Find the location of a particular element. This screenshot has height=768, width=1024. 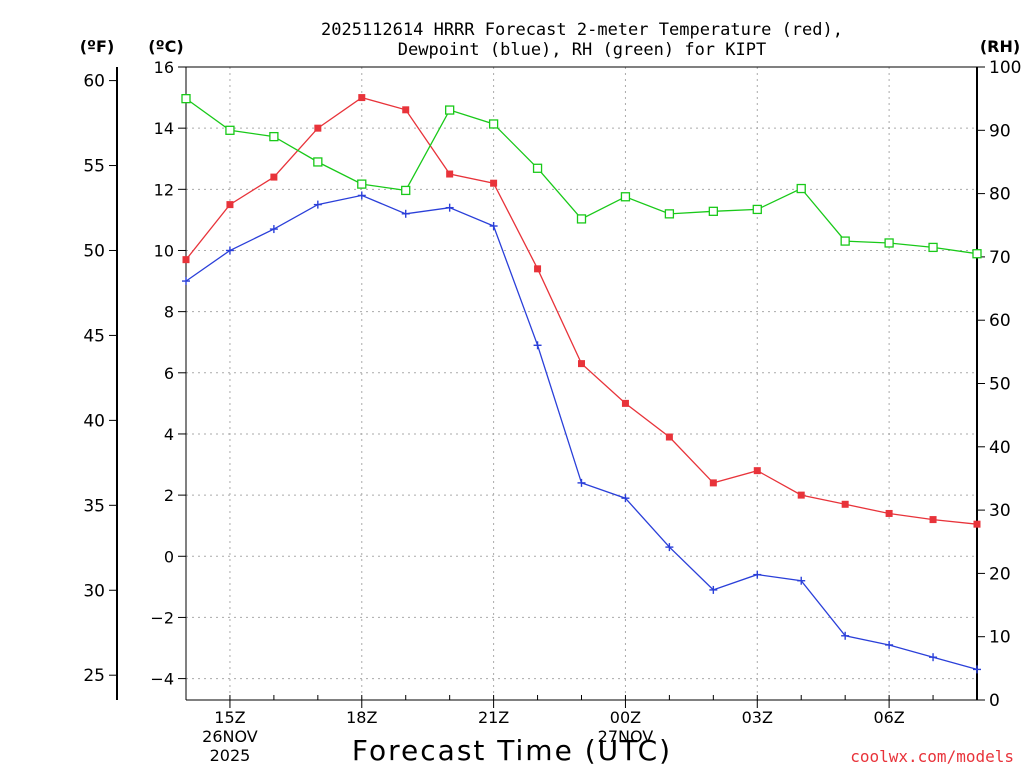

rh-tick-label: 80 is located at coordinates (1000, 195).